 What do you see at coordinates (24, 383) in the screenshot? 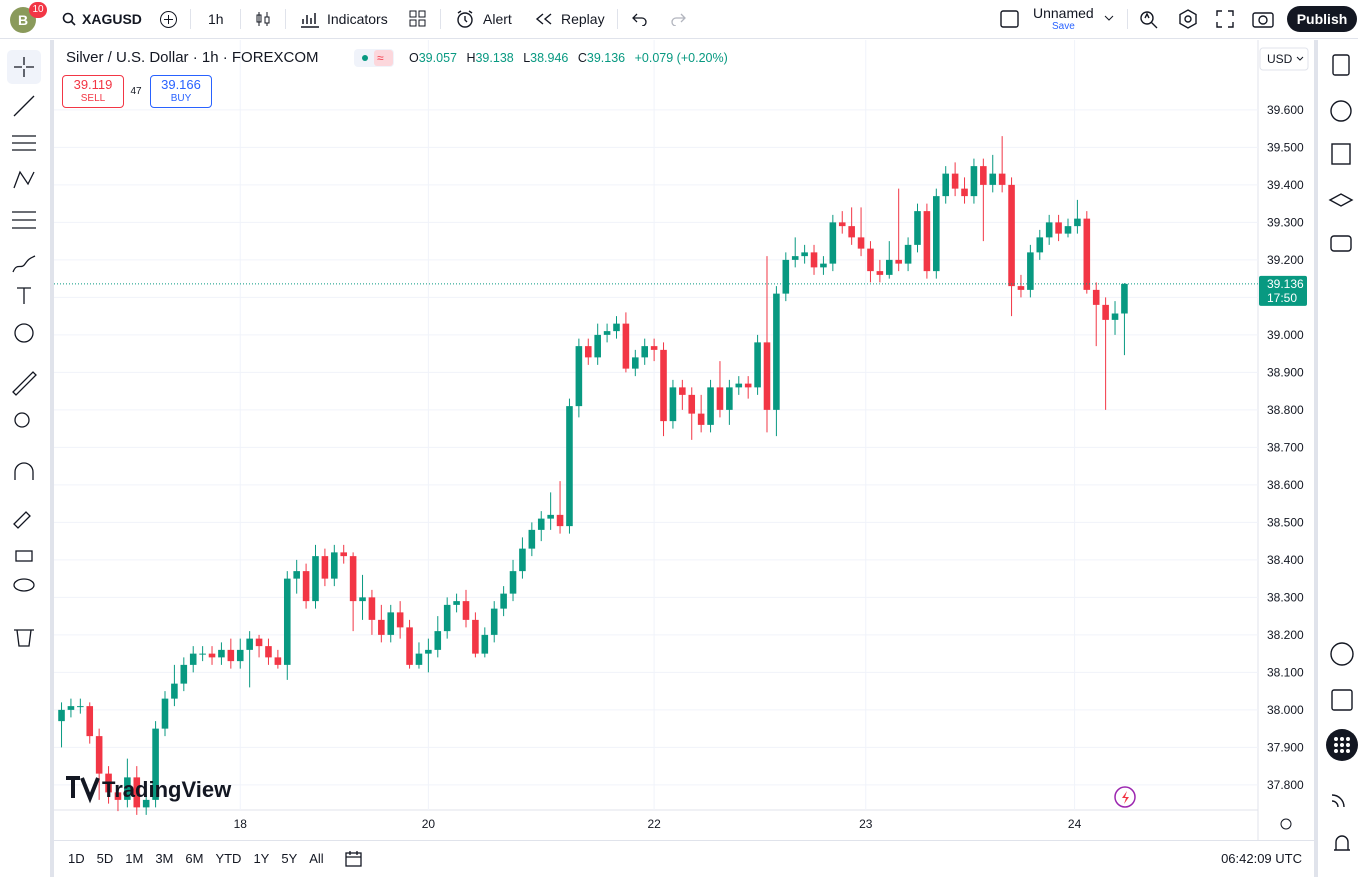
I see `ruler-tool` at bounding box center [24, 383].